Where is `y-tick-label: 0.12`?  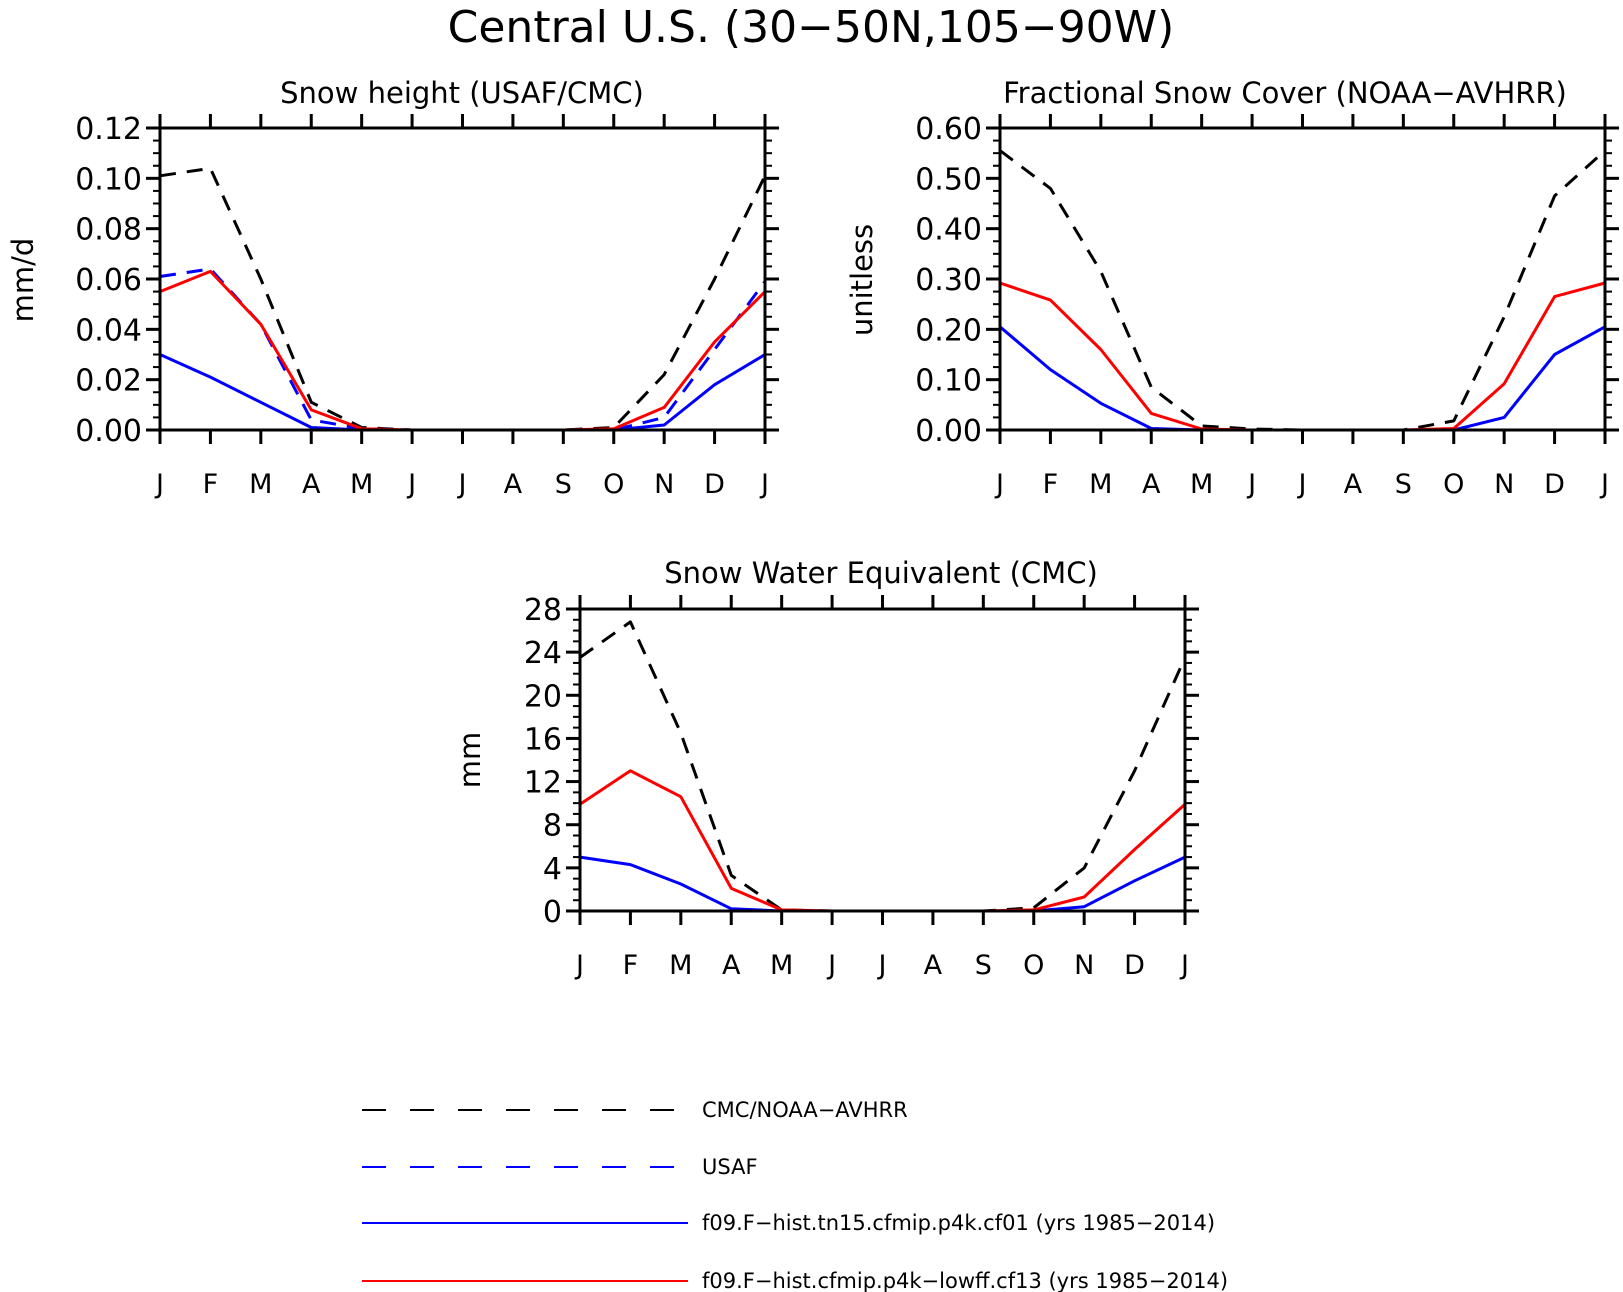
y-tick-label: 0.12 is located at coordinates (108, 129).